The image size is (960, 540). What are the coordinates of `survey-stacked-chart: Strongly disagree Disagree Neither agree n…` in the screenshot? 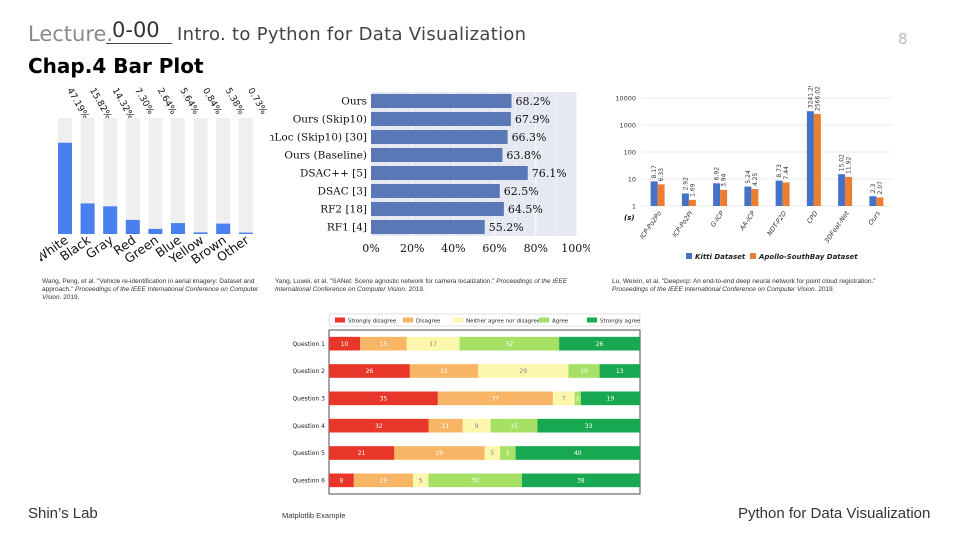 It's located at (466, 404).